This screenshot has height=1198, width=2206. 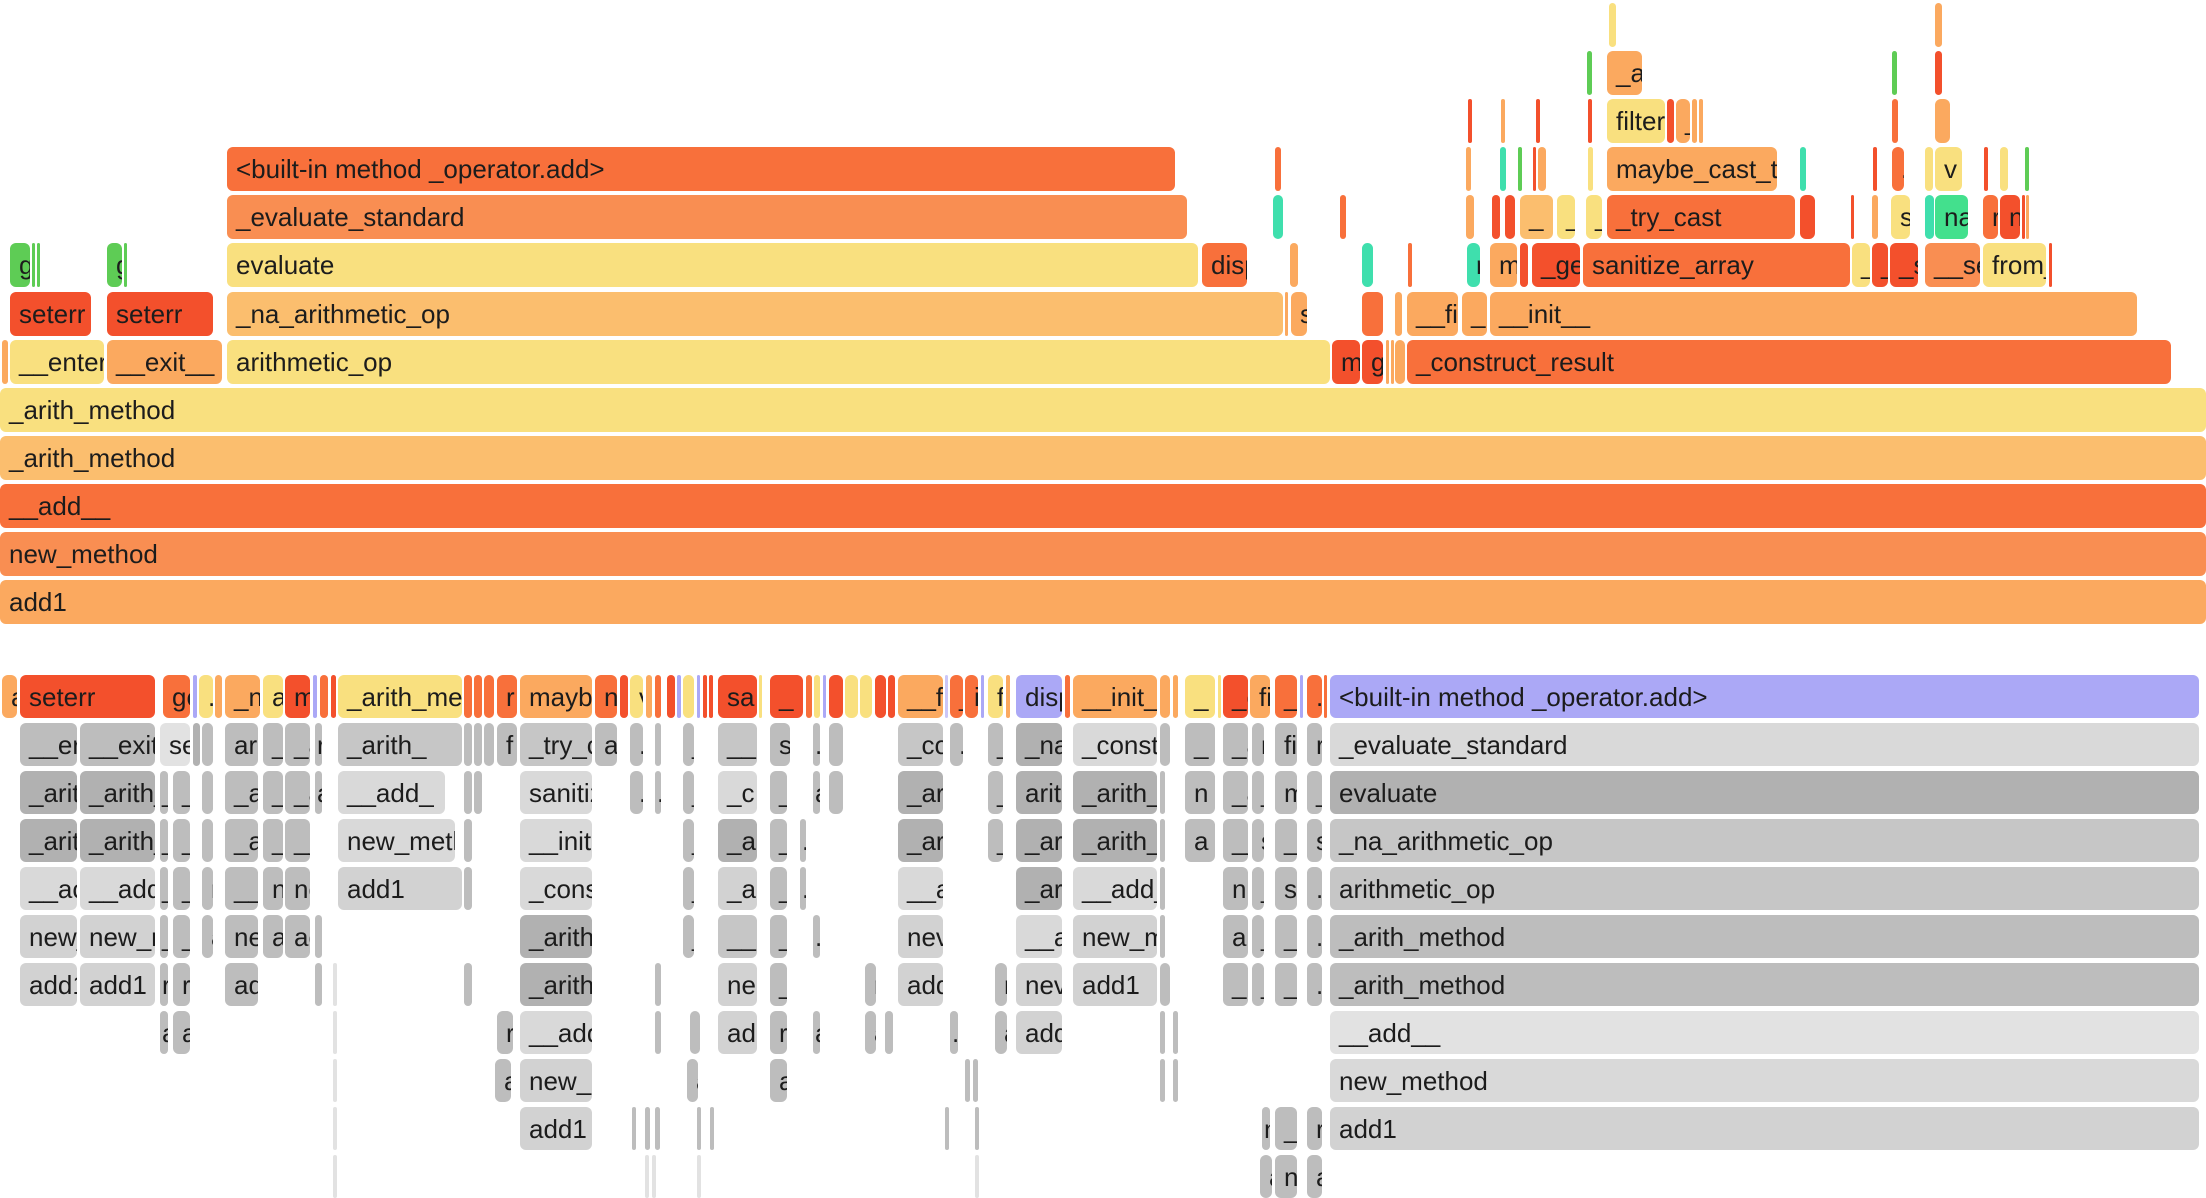 What do you see at coordinates (971, 696) in the screenshot?
I see `frame-bar: i` at bounding box center [971, 696].